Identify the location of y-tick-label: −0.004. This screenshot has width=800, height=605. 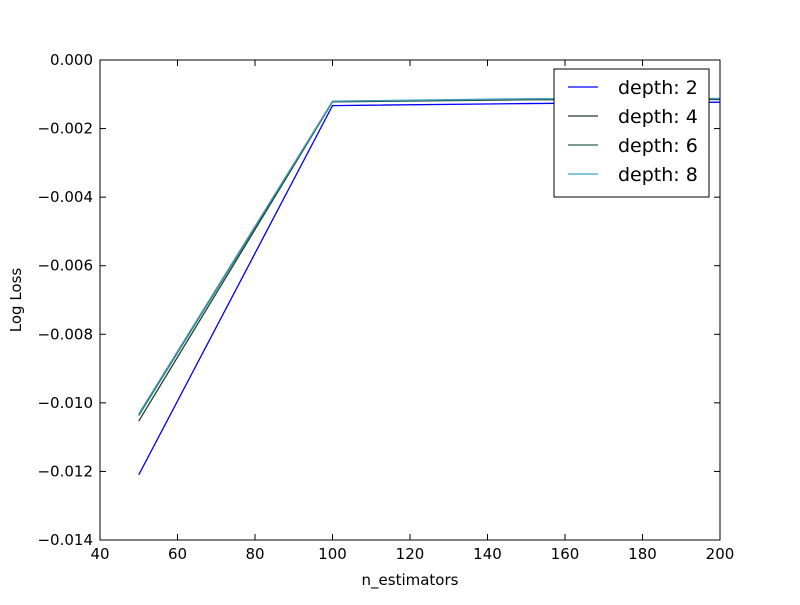
(65, 197).